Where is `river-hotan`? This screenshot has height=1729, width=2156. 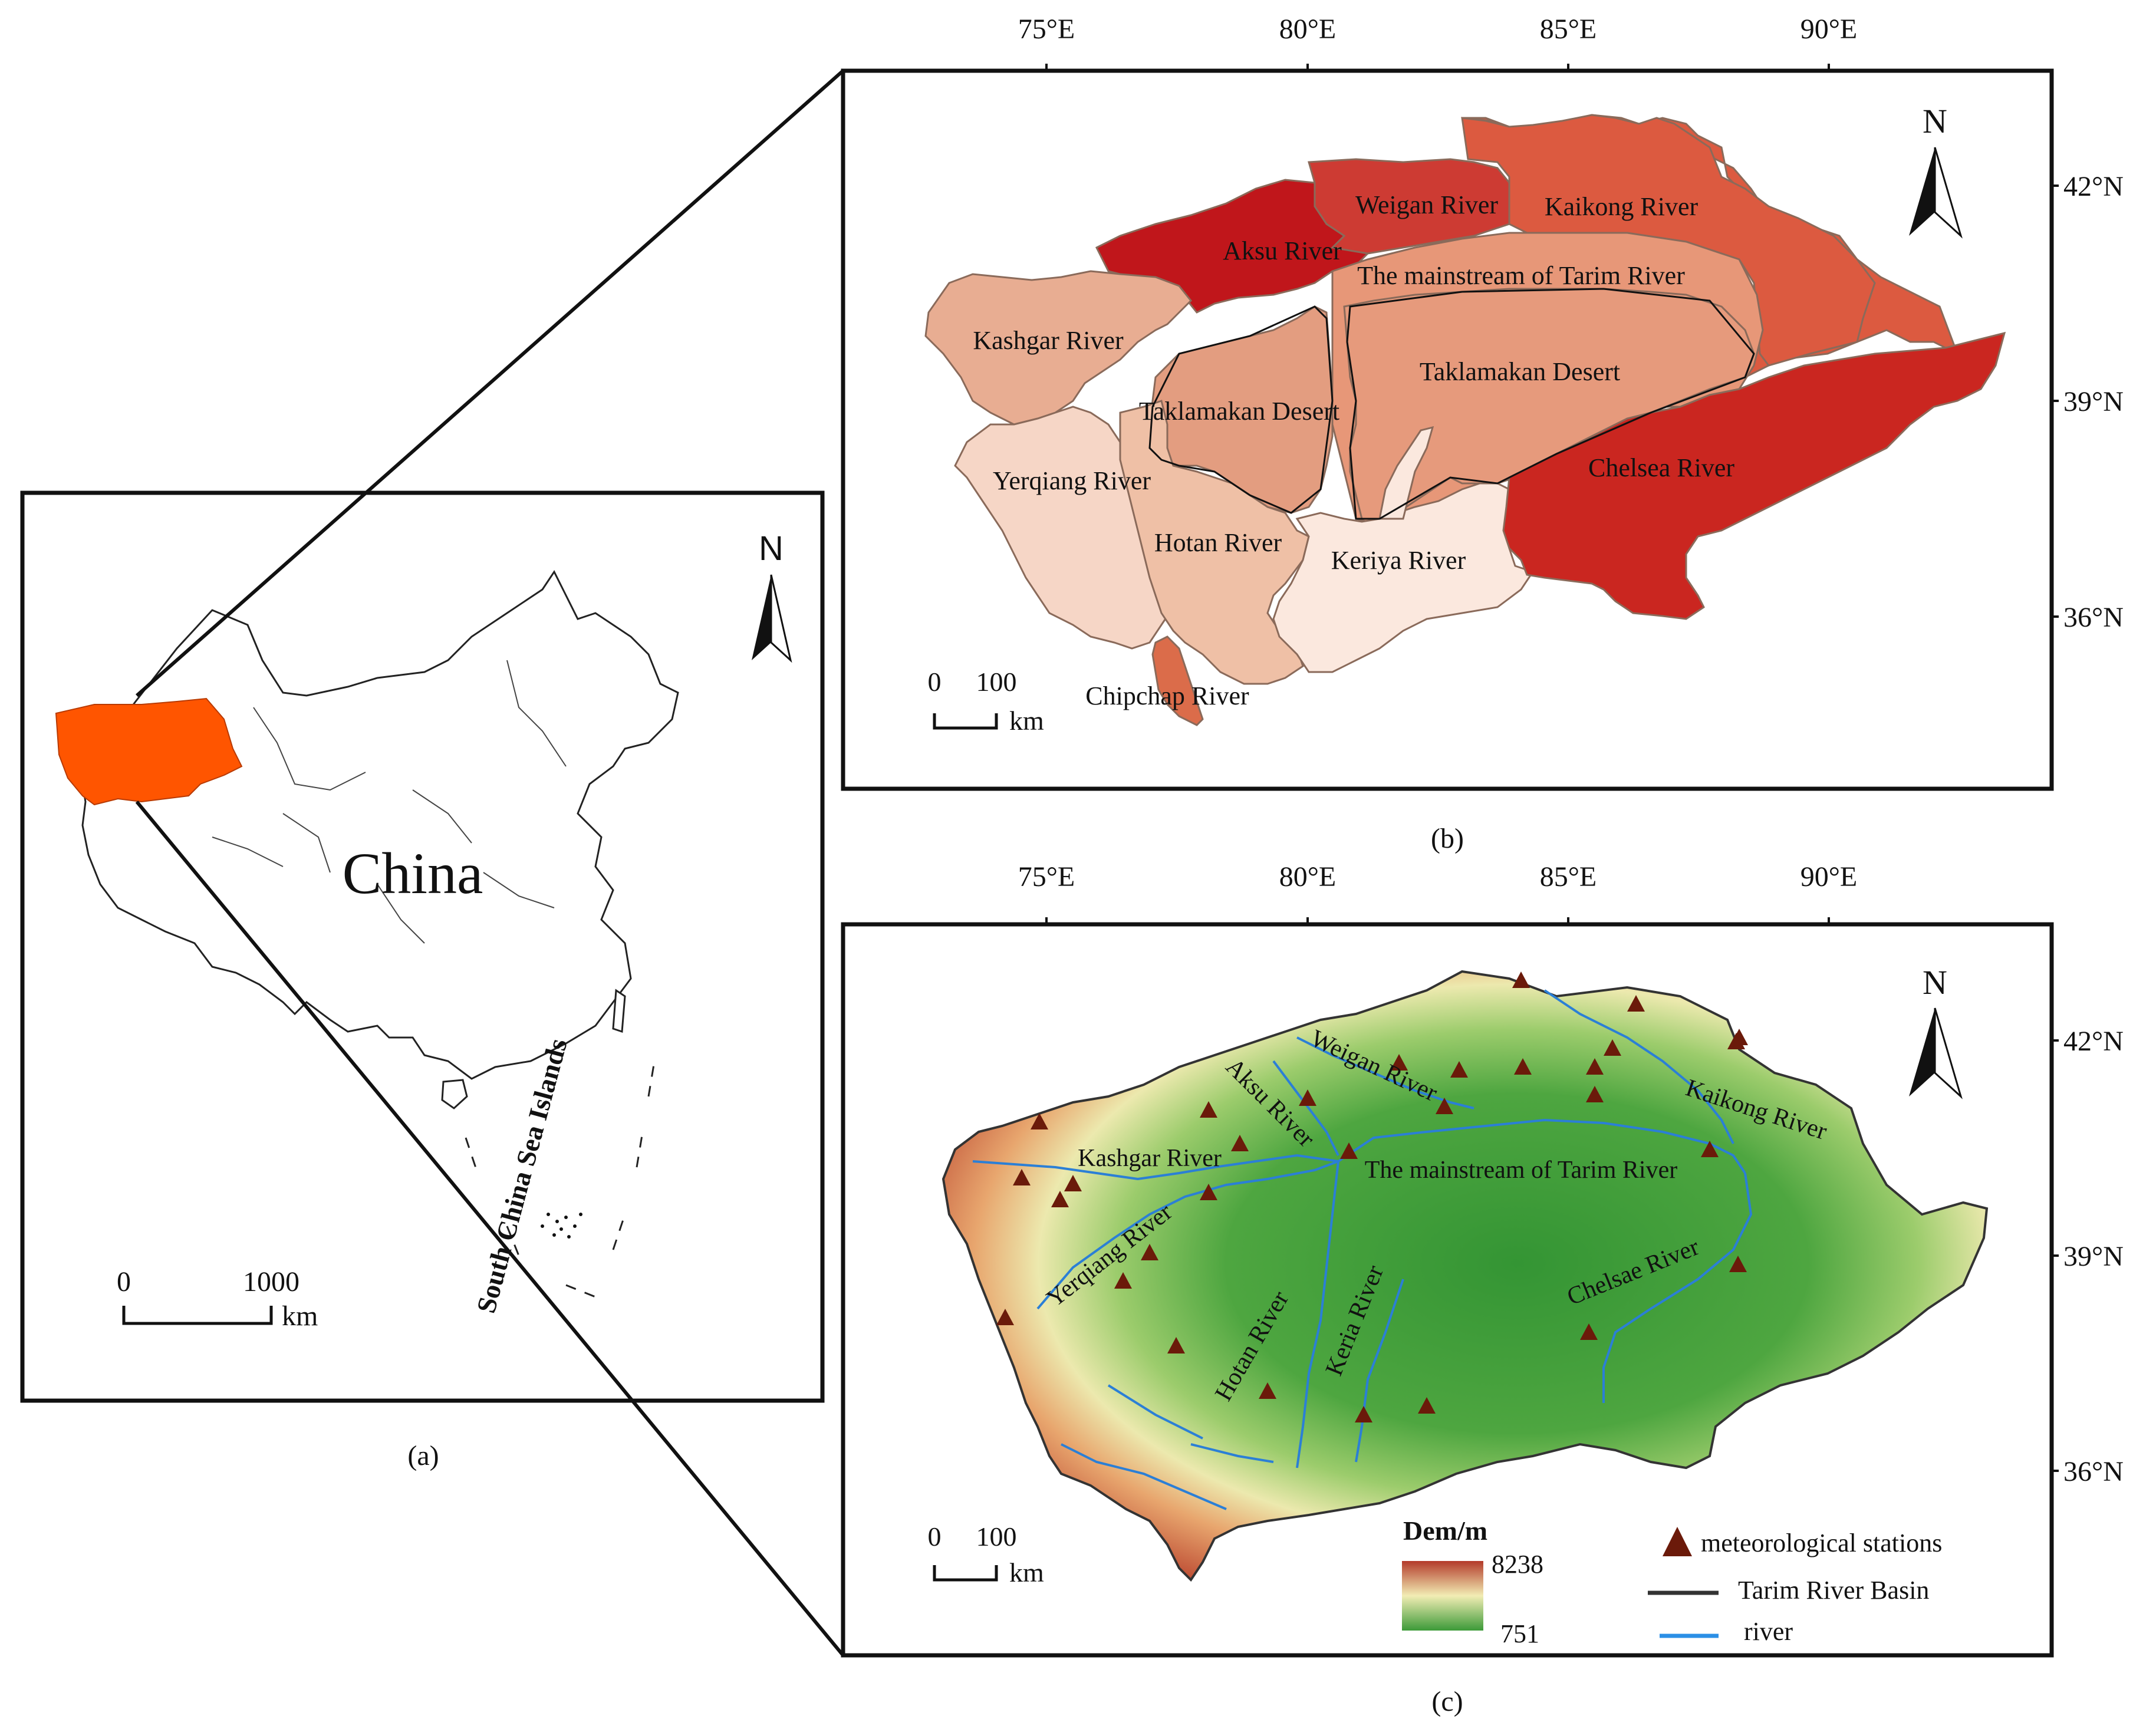
river-hotan is located at coordinates (1318, 1314).